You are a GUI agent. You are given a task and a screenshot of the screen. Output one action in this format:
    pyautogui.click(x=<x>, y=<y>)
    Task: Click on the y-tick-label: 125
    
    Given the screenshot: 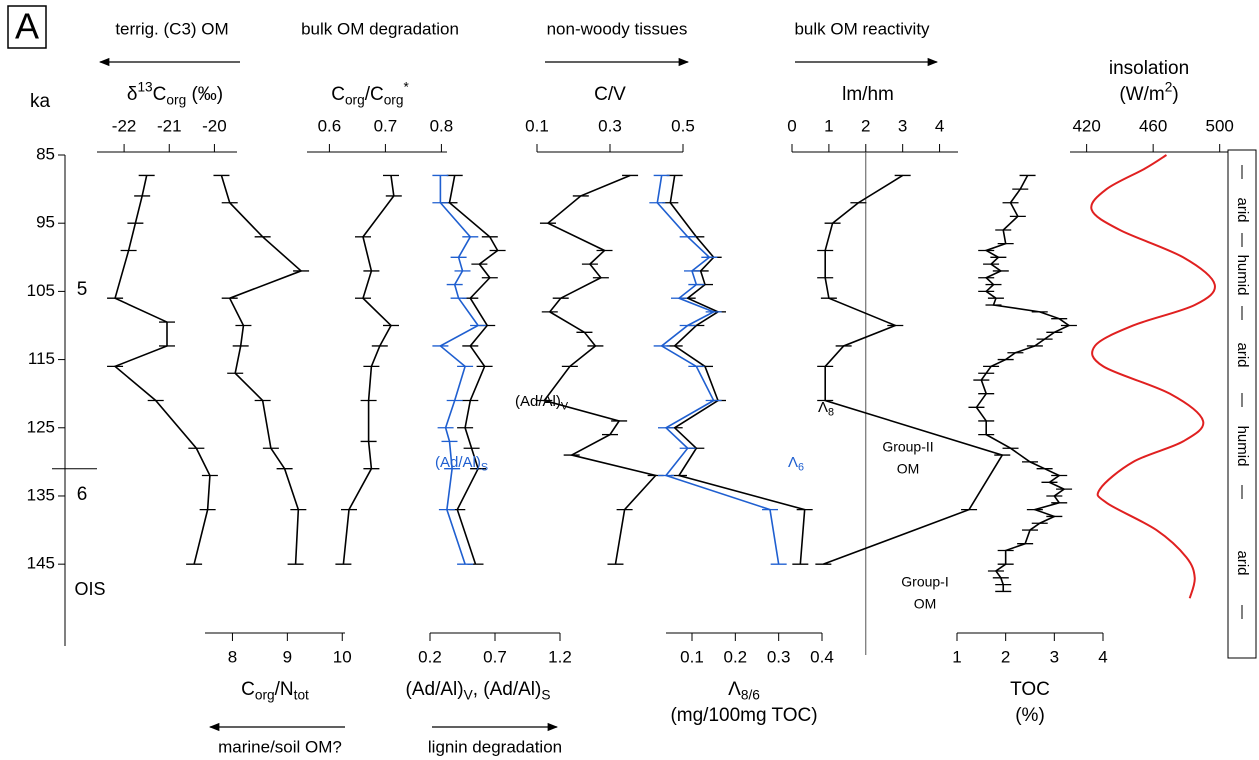 What is the action you would take?
    pyautogui.click(x=41, y=426)
    